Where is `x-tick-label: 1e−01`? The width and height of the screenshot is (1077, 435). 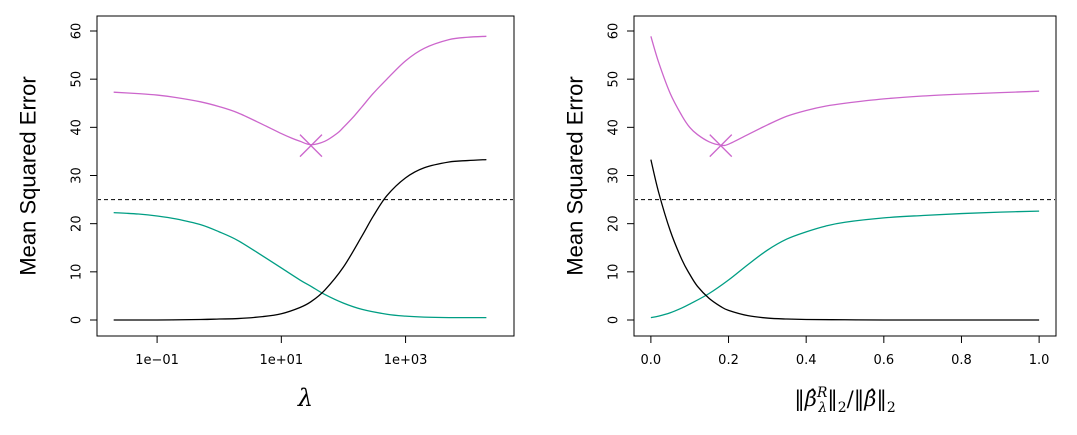
x-tick-label: 1e−01 is located at coordinates (157, 360).